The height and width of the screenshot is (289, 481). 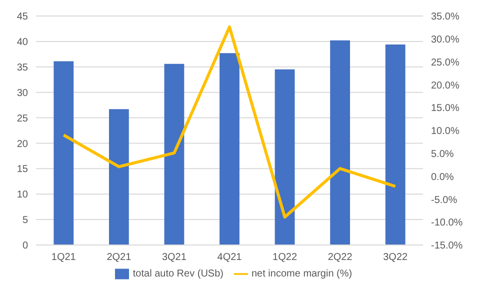 I want to click on y-tick-label: 25, so click(x=22, y=118).